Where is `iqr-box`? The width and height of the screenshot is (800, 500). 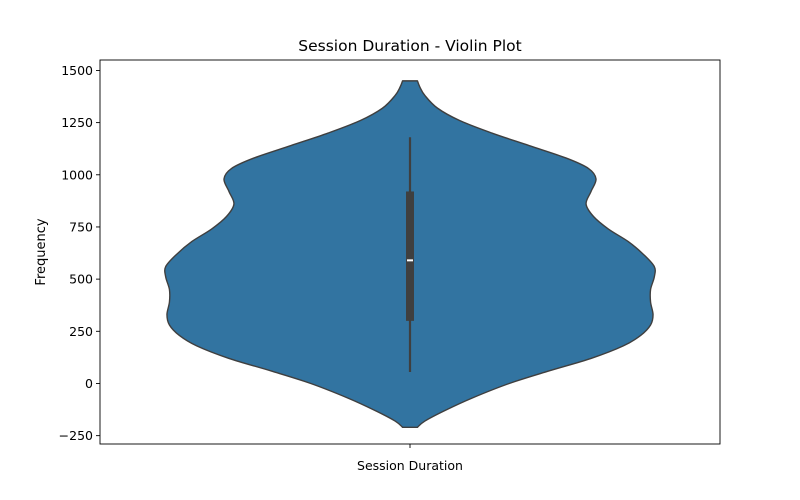
iqr-box is located at coordinates (410, 256).